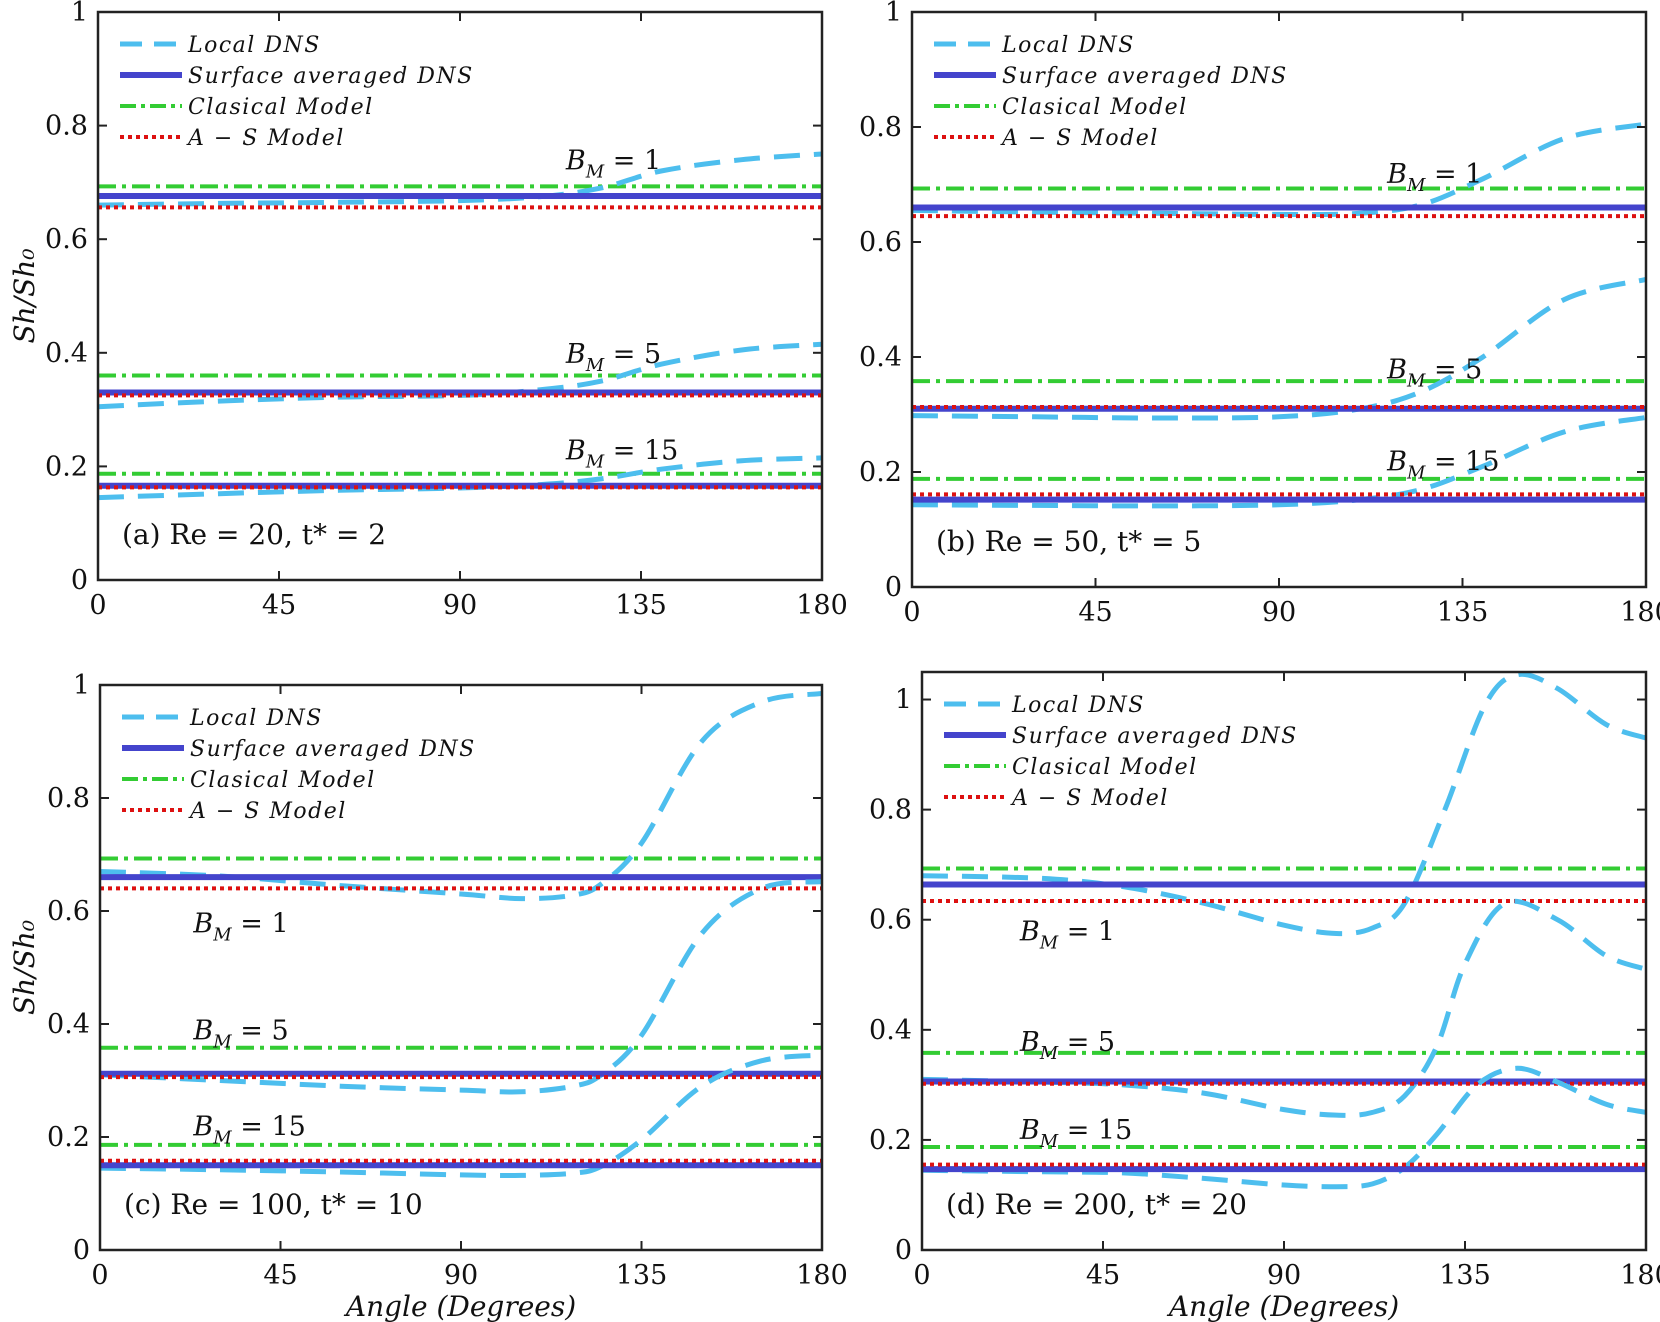 The width and height of the screenshot is (1660, 1322). I want to click on panel-label: (b) Re = 50, t* = 5, so click(1068, 541).